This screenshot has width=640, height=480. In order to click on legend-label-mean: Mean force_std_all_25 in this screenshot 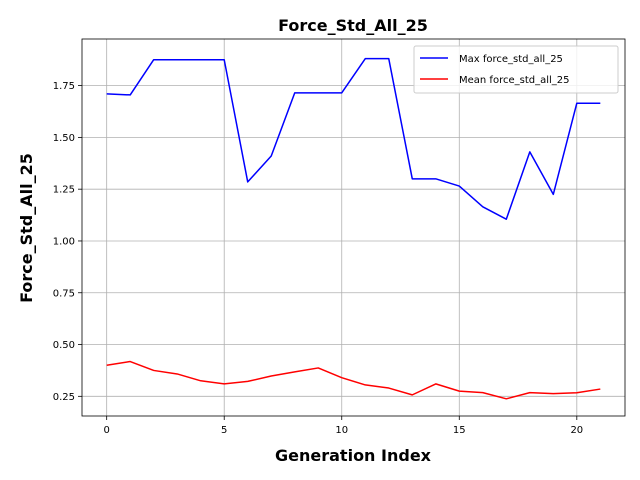, I will do `click(514, 80)`.